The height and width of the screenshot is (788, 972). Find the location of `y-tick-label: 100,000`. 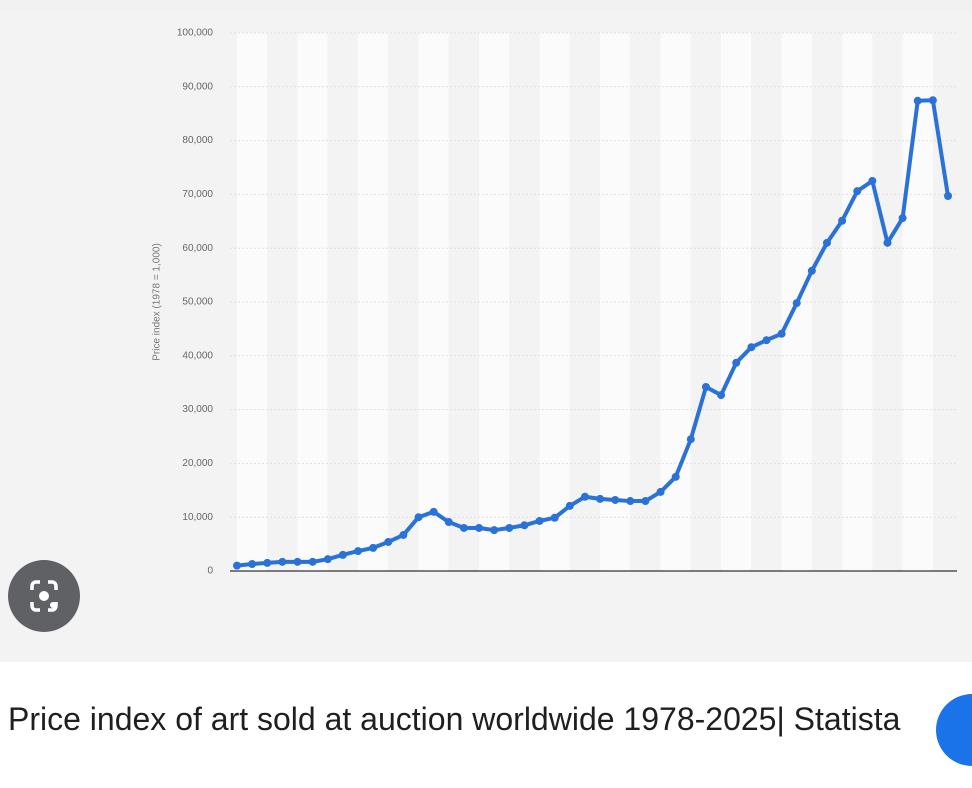

y-tick-label: 100,000 is located at coordinates (195, 33).